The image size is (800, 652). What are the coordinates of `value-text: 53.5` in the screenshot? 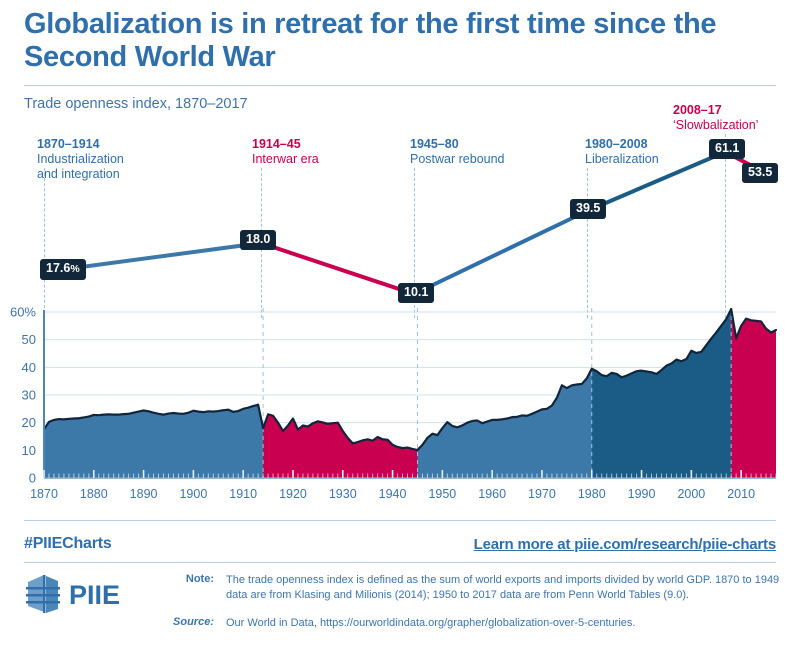 It's located at (760, 172).